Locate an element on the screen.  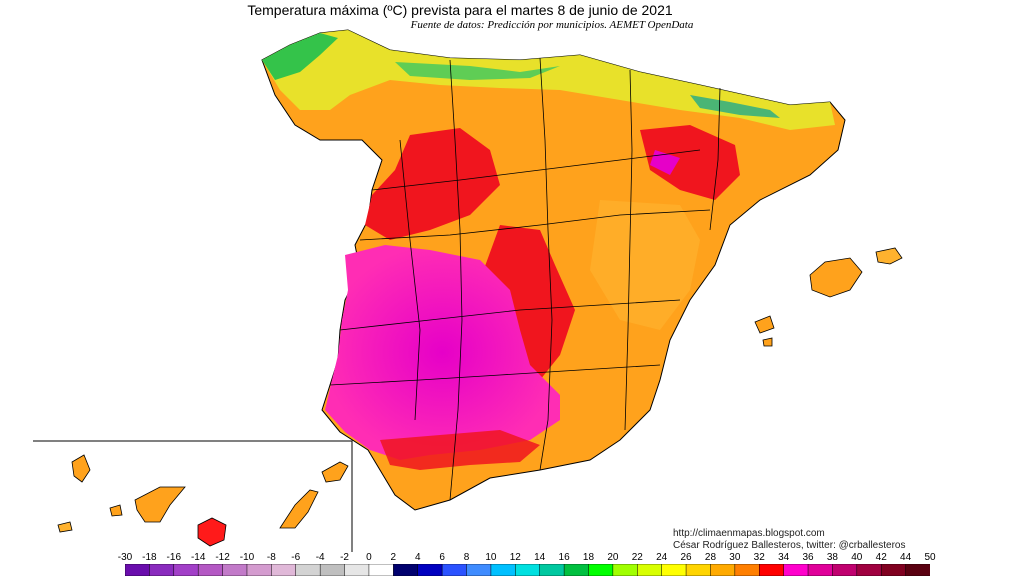
balearic-islands is located at coordinates (828, 297).